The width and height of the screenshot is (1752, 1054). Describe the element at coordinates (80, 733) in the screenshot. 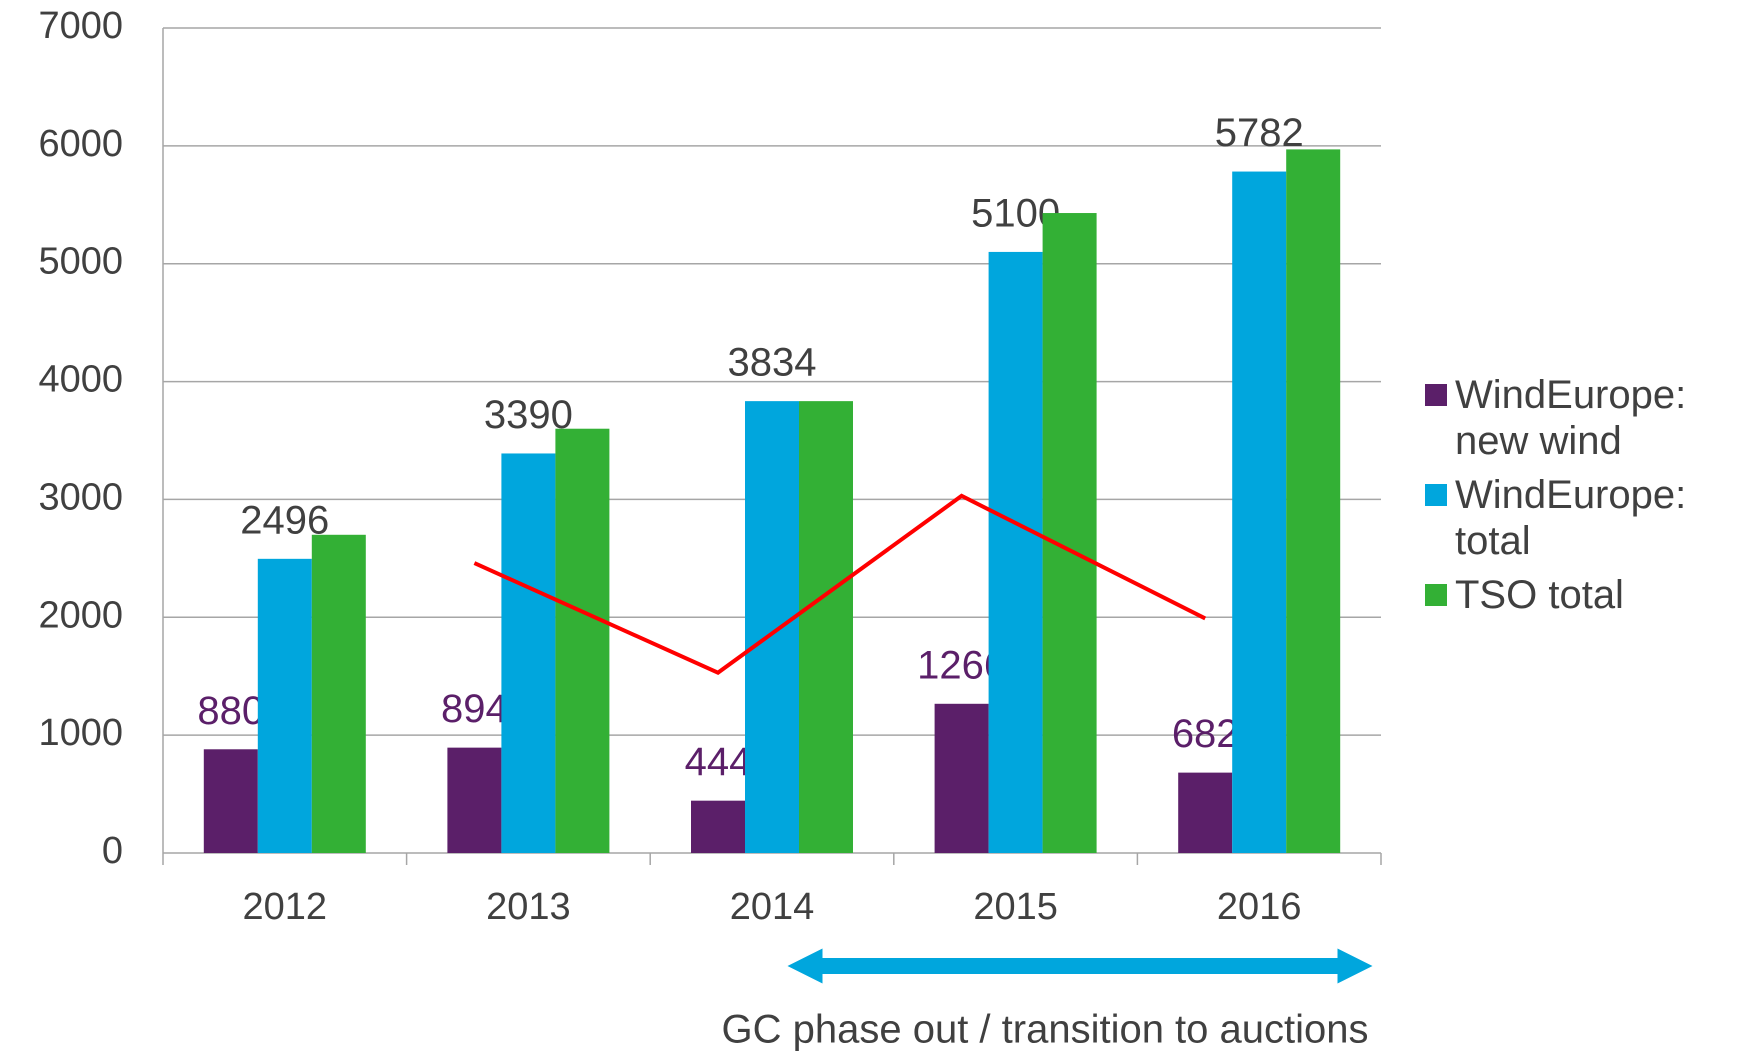

I see `y-tick-label: 1000` at that location.